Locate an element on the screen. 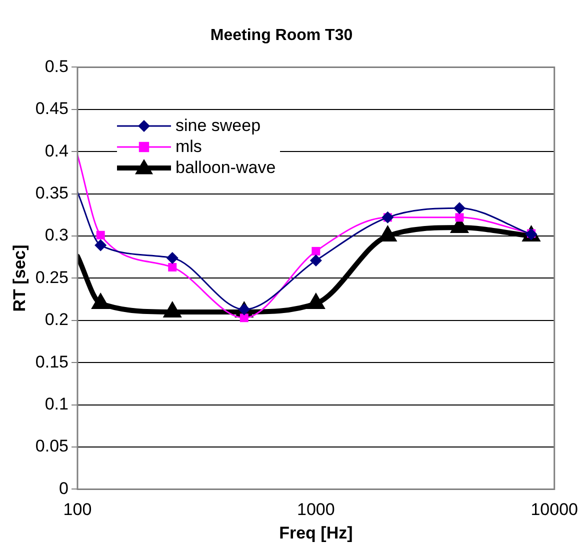 The height and width of the screenshot is (548, 581). y-tick-label: 0.35 is located at coordinates (51, 192).